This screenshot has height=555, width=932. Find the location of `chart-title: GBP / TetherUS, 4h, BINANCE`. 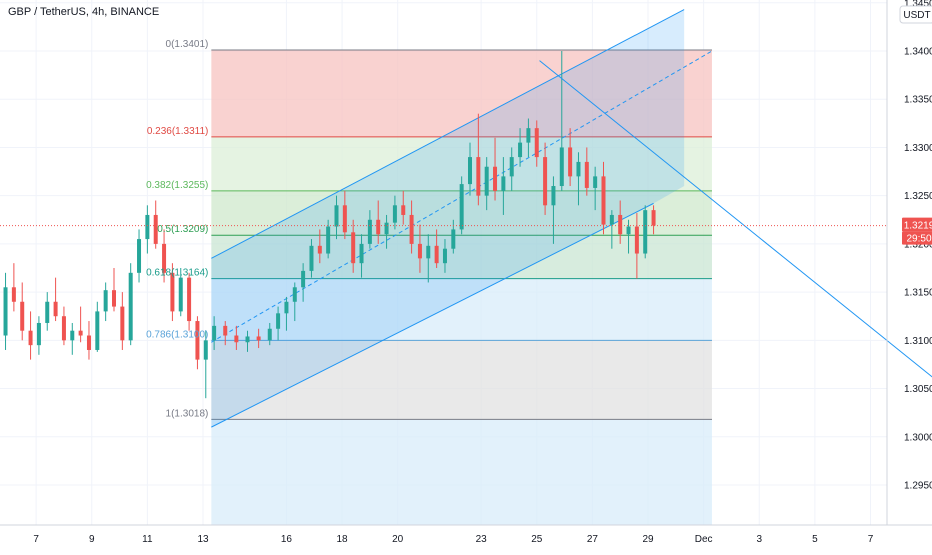

chart-title: GBP / TetherUS, 4h, BINANCE is located at coordinates (83, 12).